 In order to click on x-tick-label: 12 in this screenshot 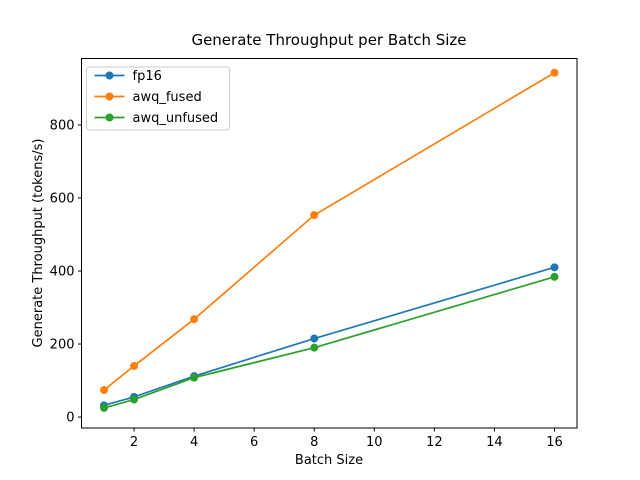, I will do `click(434, 442)`.